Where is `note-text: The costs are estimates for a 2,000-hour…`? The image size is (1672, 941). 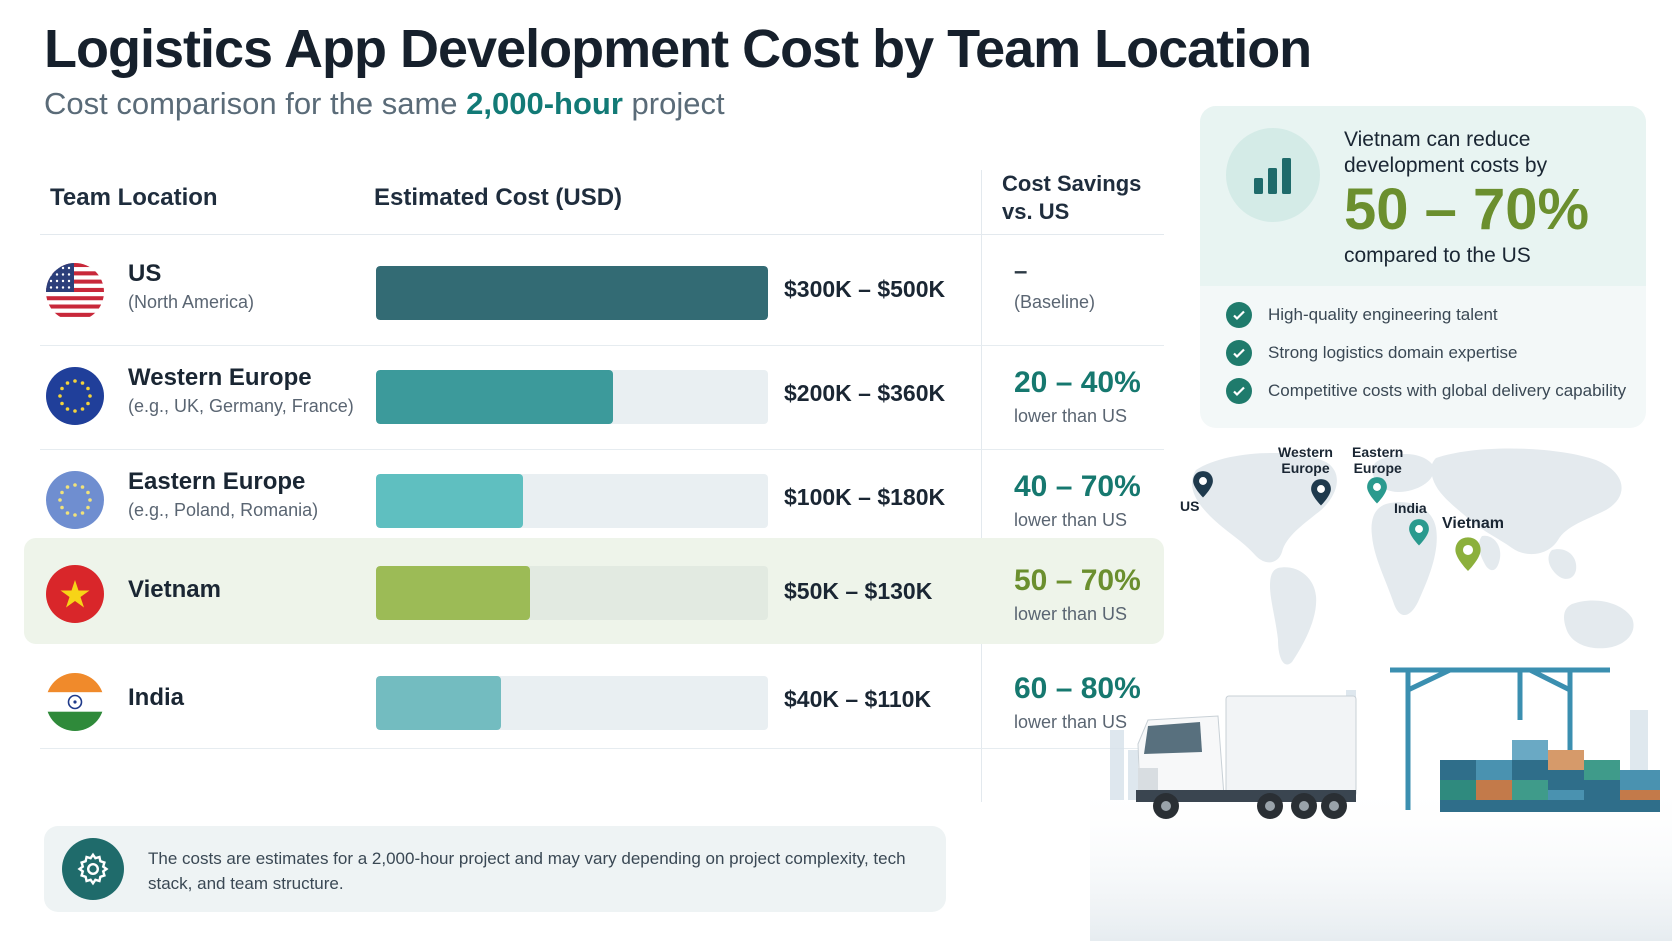
note-text: The costs are estimates for a 2,000-hour… is located at coordinates (527, 871).